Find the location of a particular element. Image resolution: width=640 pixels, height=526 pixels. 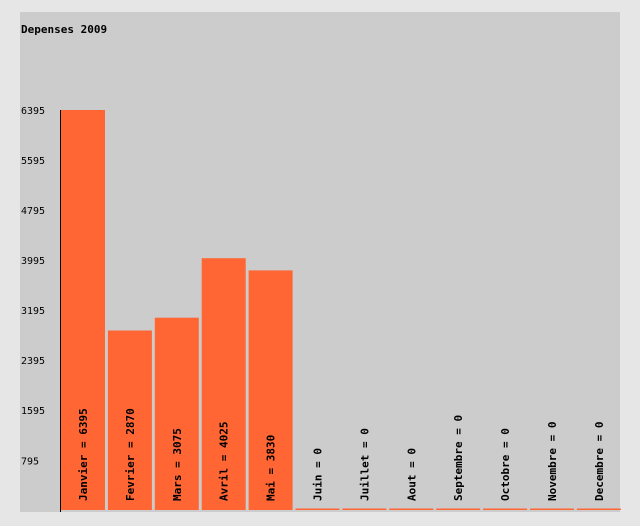

bar-label-novembre: Novembre = 0 is located at coordinates (552, 461).